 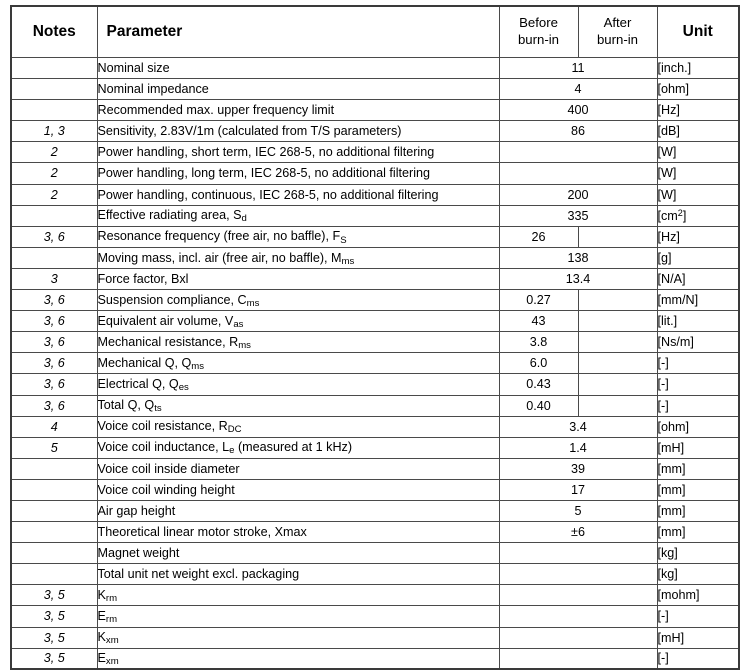 What do you see at coordinates (126, 405) in the screenshot?
I see `parameter-text: Total Q, Q` at bounding box center [126, 405].